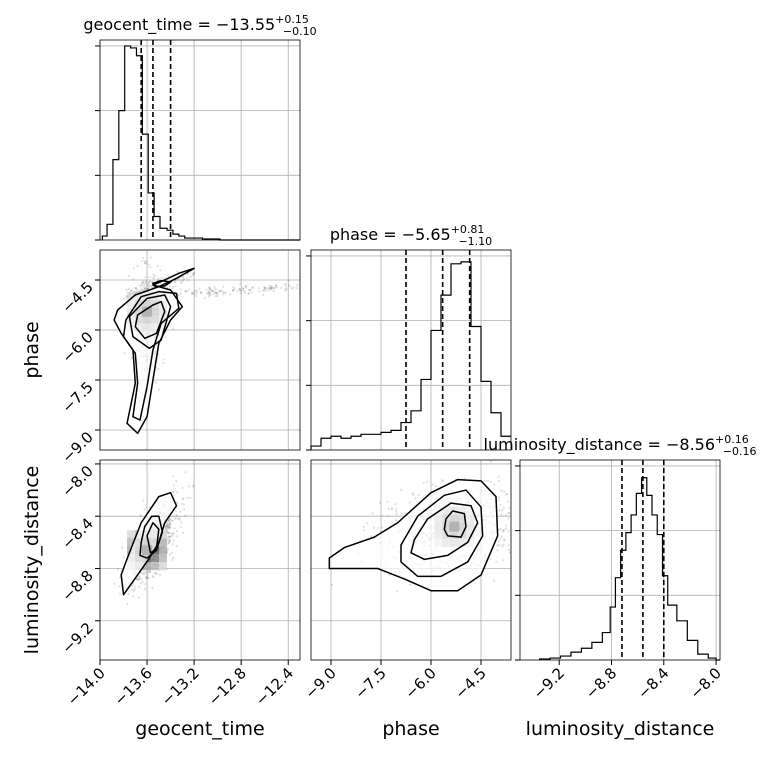  What do you see at coordinates (200, 140) in the screenshot?
I see `hist-frame` at bounding box center [200, 140].